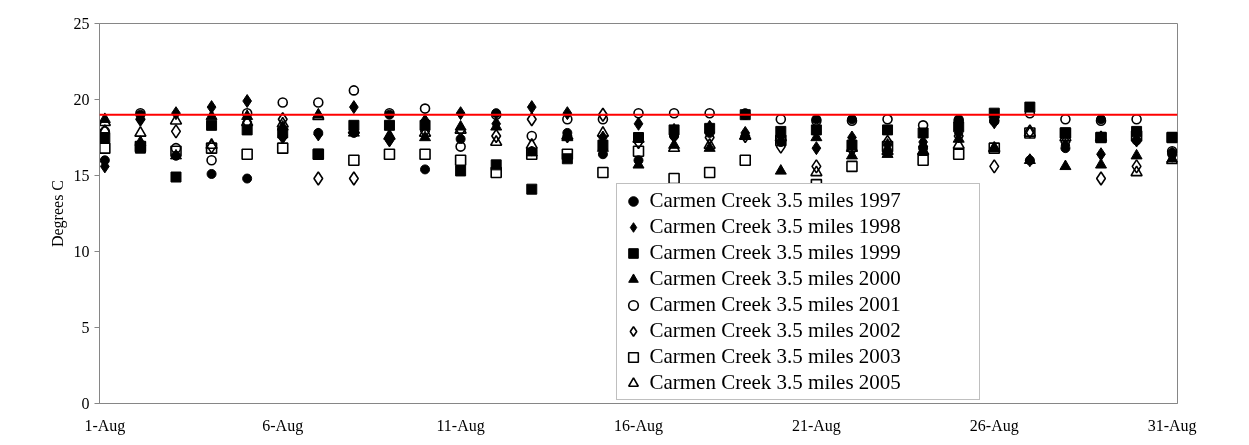 This screenshot has width=1249, height=445. Describe the element at coordinates (775, 382) in the screenshot. I see `legend-label: Carmen Creek 3.5 miles 2005` at that location.